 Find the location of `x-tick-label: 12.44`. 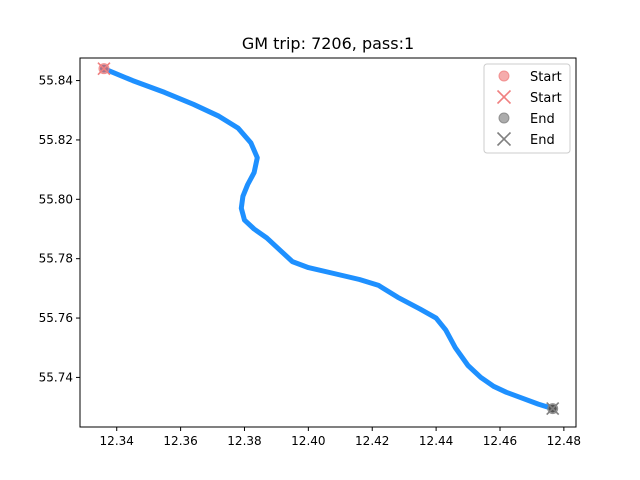

x-tick-label: 12.44 is located at coordinates (436, 441).